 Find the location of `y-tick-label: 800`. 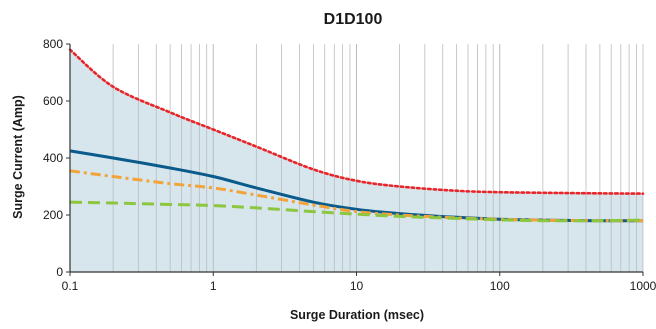

y-tick-label: 800 is located at coordinates (53, 44).